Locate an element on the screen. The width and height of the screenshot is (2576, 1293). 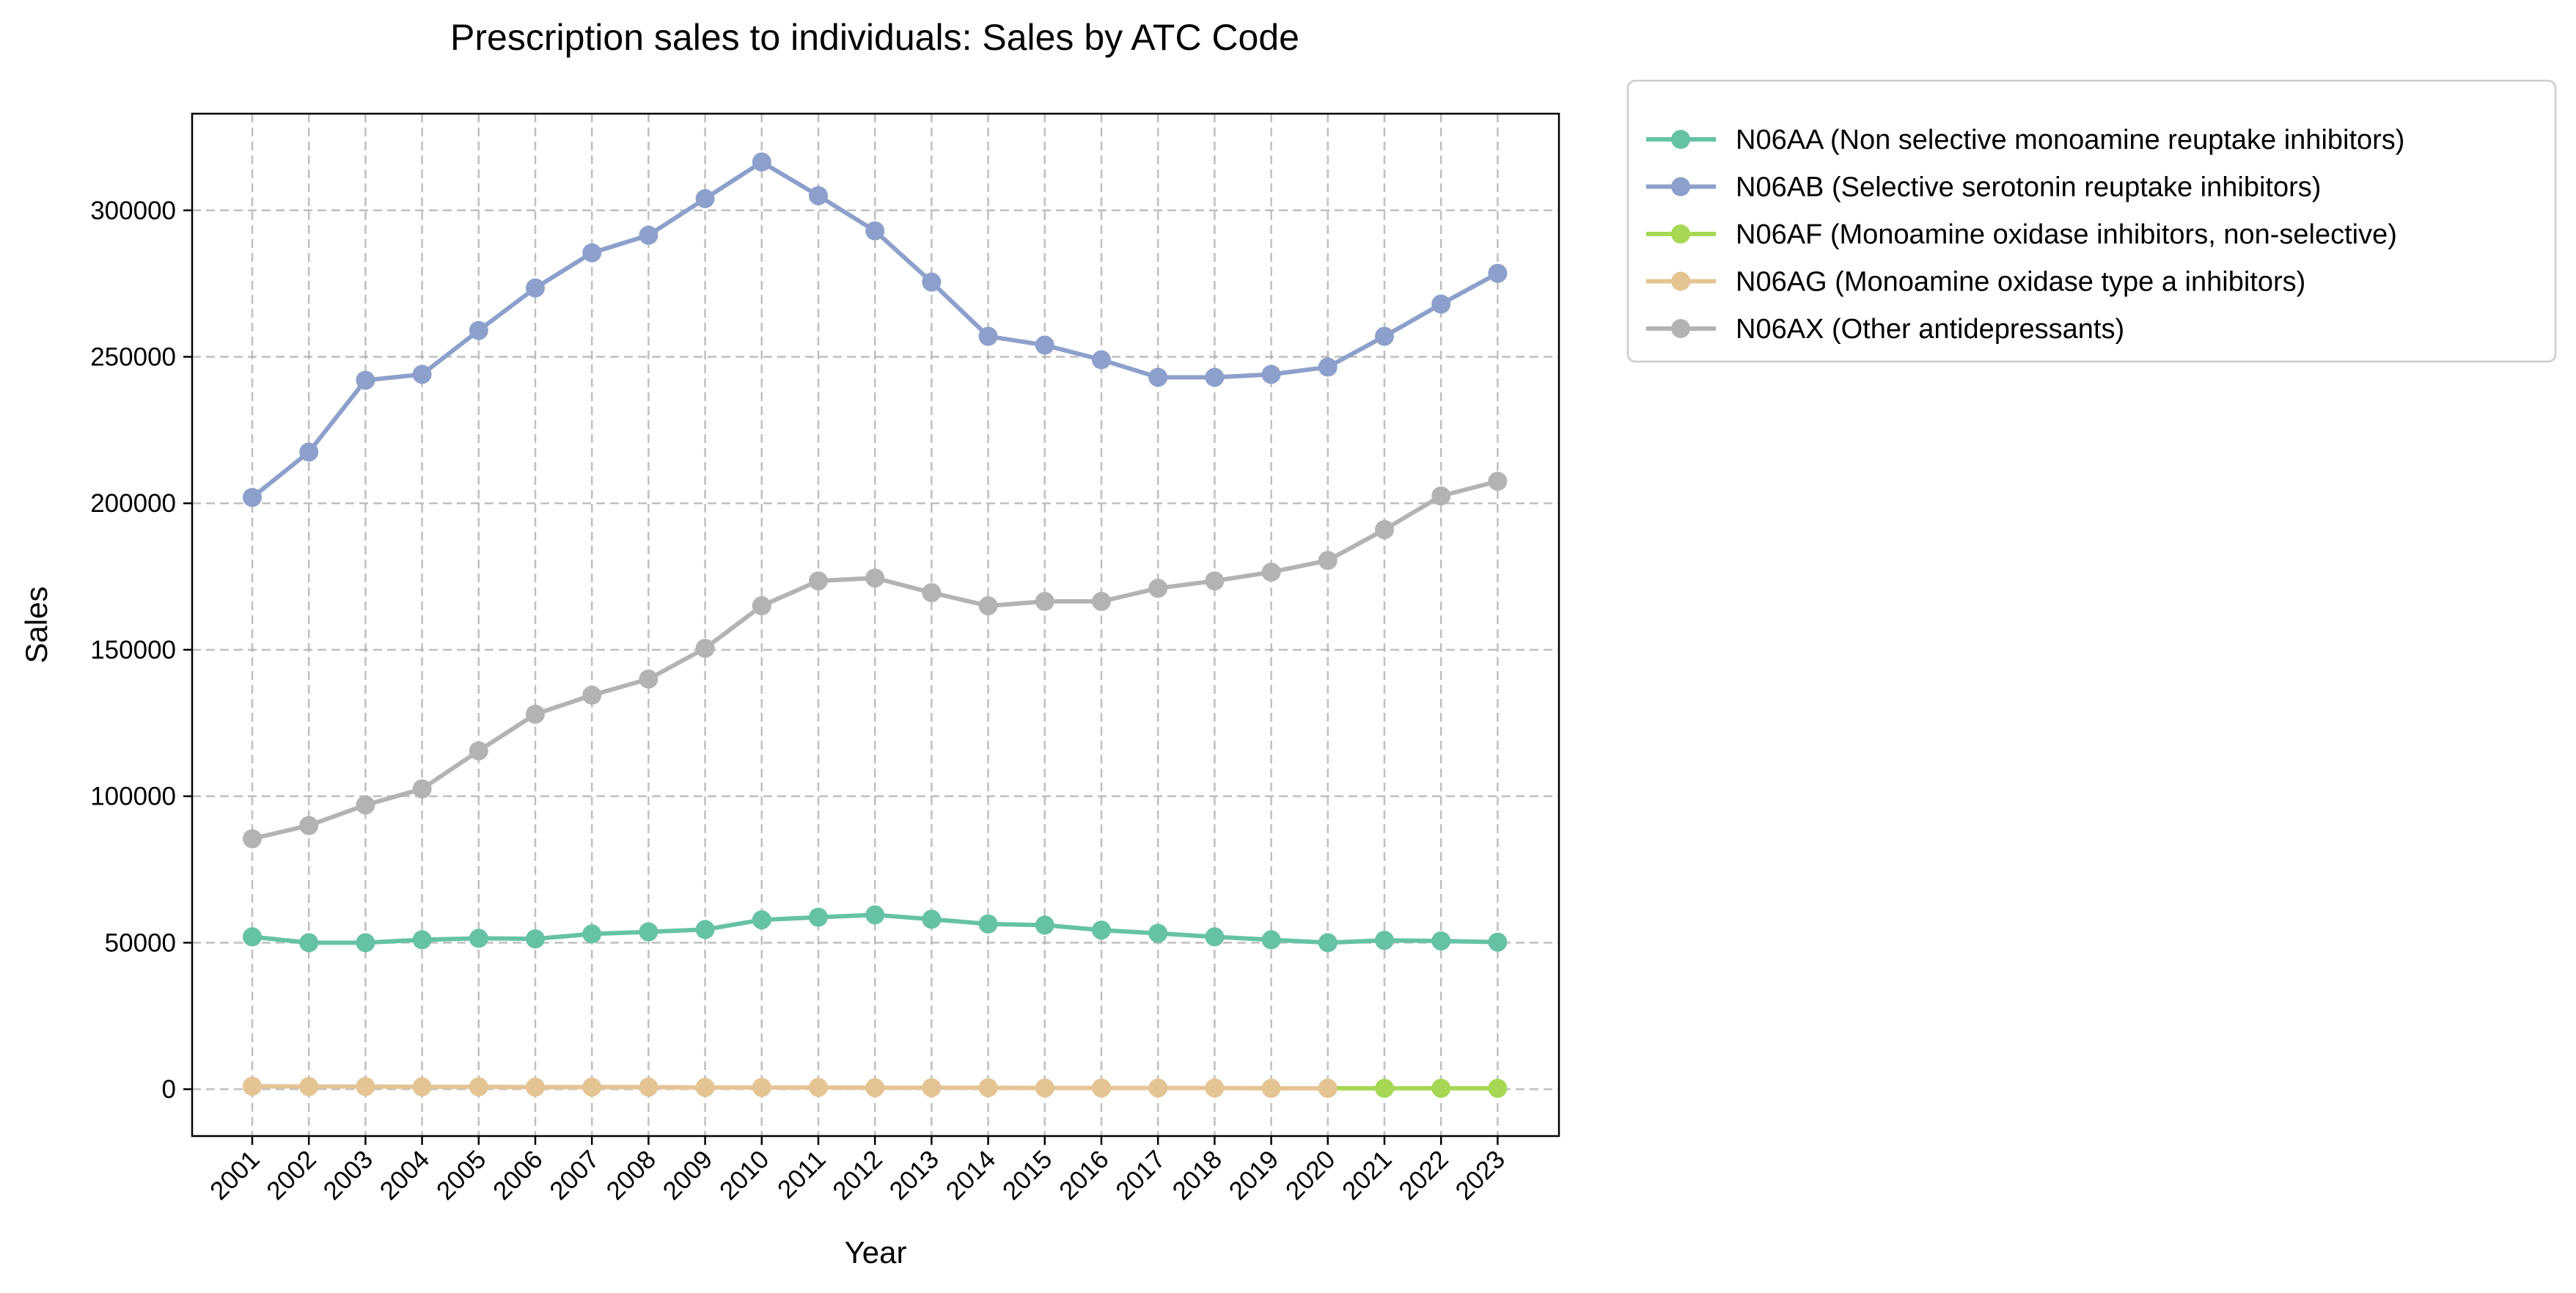
x-tick-label: 2013 is located at coordinates (914, 1175).